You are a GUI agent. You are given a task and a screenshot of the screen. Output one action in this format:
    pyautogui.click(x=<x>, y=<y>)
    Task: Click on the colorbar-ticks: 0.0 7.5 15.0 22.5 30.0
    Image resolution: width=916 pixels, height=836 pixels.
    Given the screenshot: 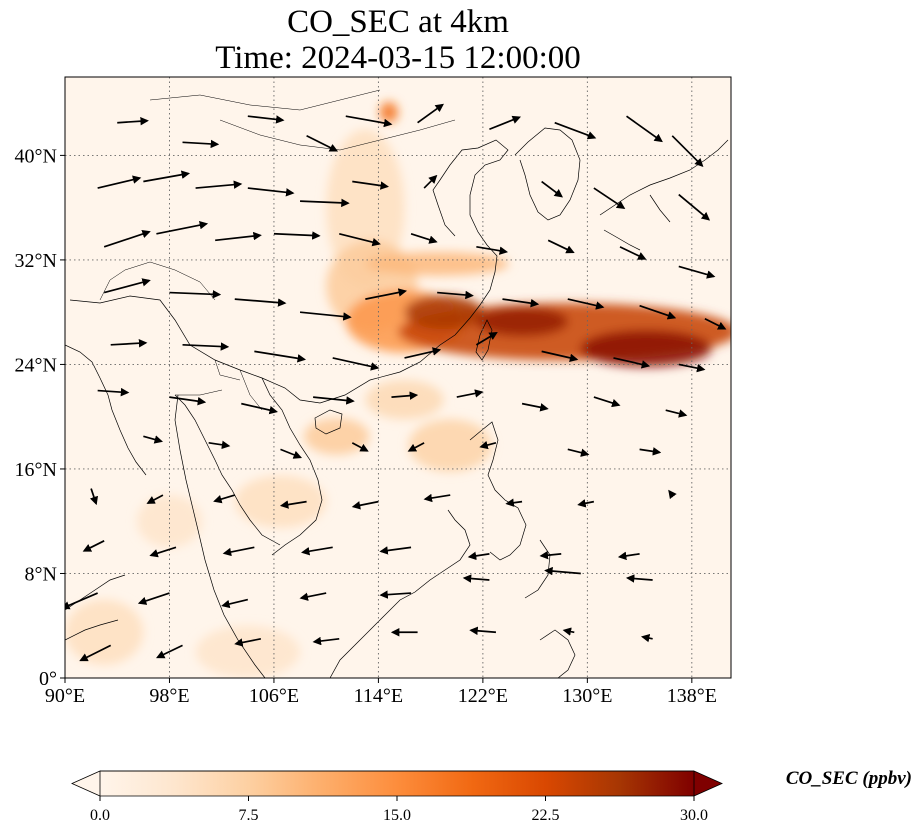 What is the action you would take?
    pyautogui.click(x=399, y=810)
    